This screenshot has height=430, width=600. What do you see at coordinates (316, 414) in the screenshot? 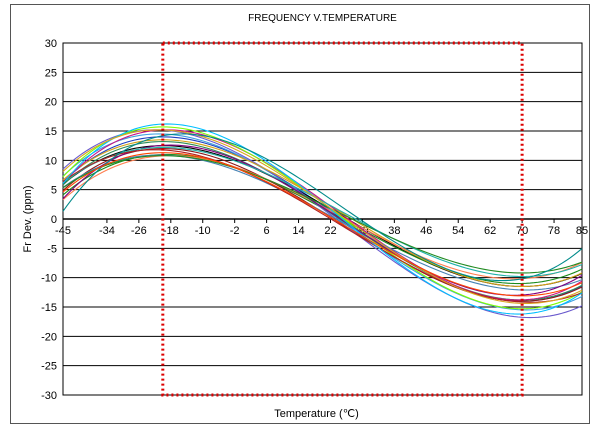
I see `x-axis-label: Temperature (℃)` at bounding box center [316, 414].